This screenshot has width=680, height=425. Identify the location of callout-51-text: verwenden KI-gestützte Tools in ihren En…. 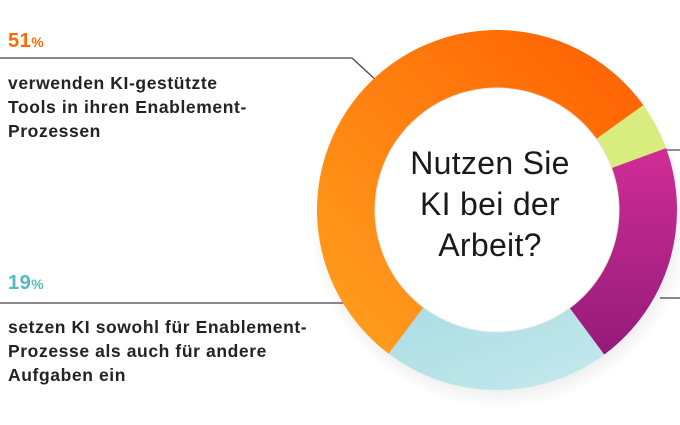
(158, 107).